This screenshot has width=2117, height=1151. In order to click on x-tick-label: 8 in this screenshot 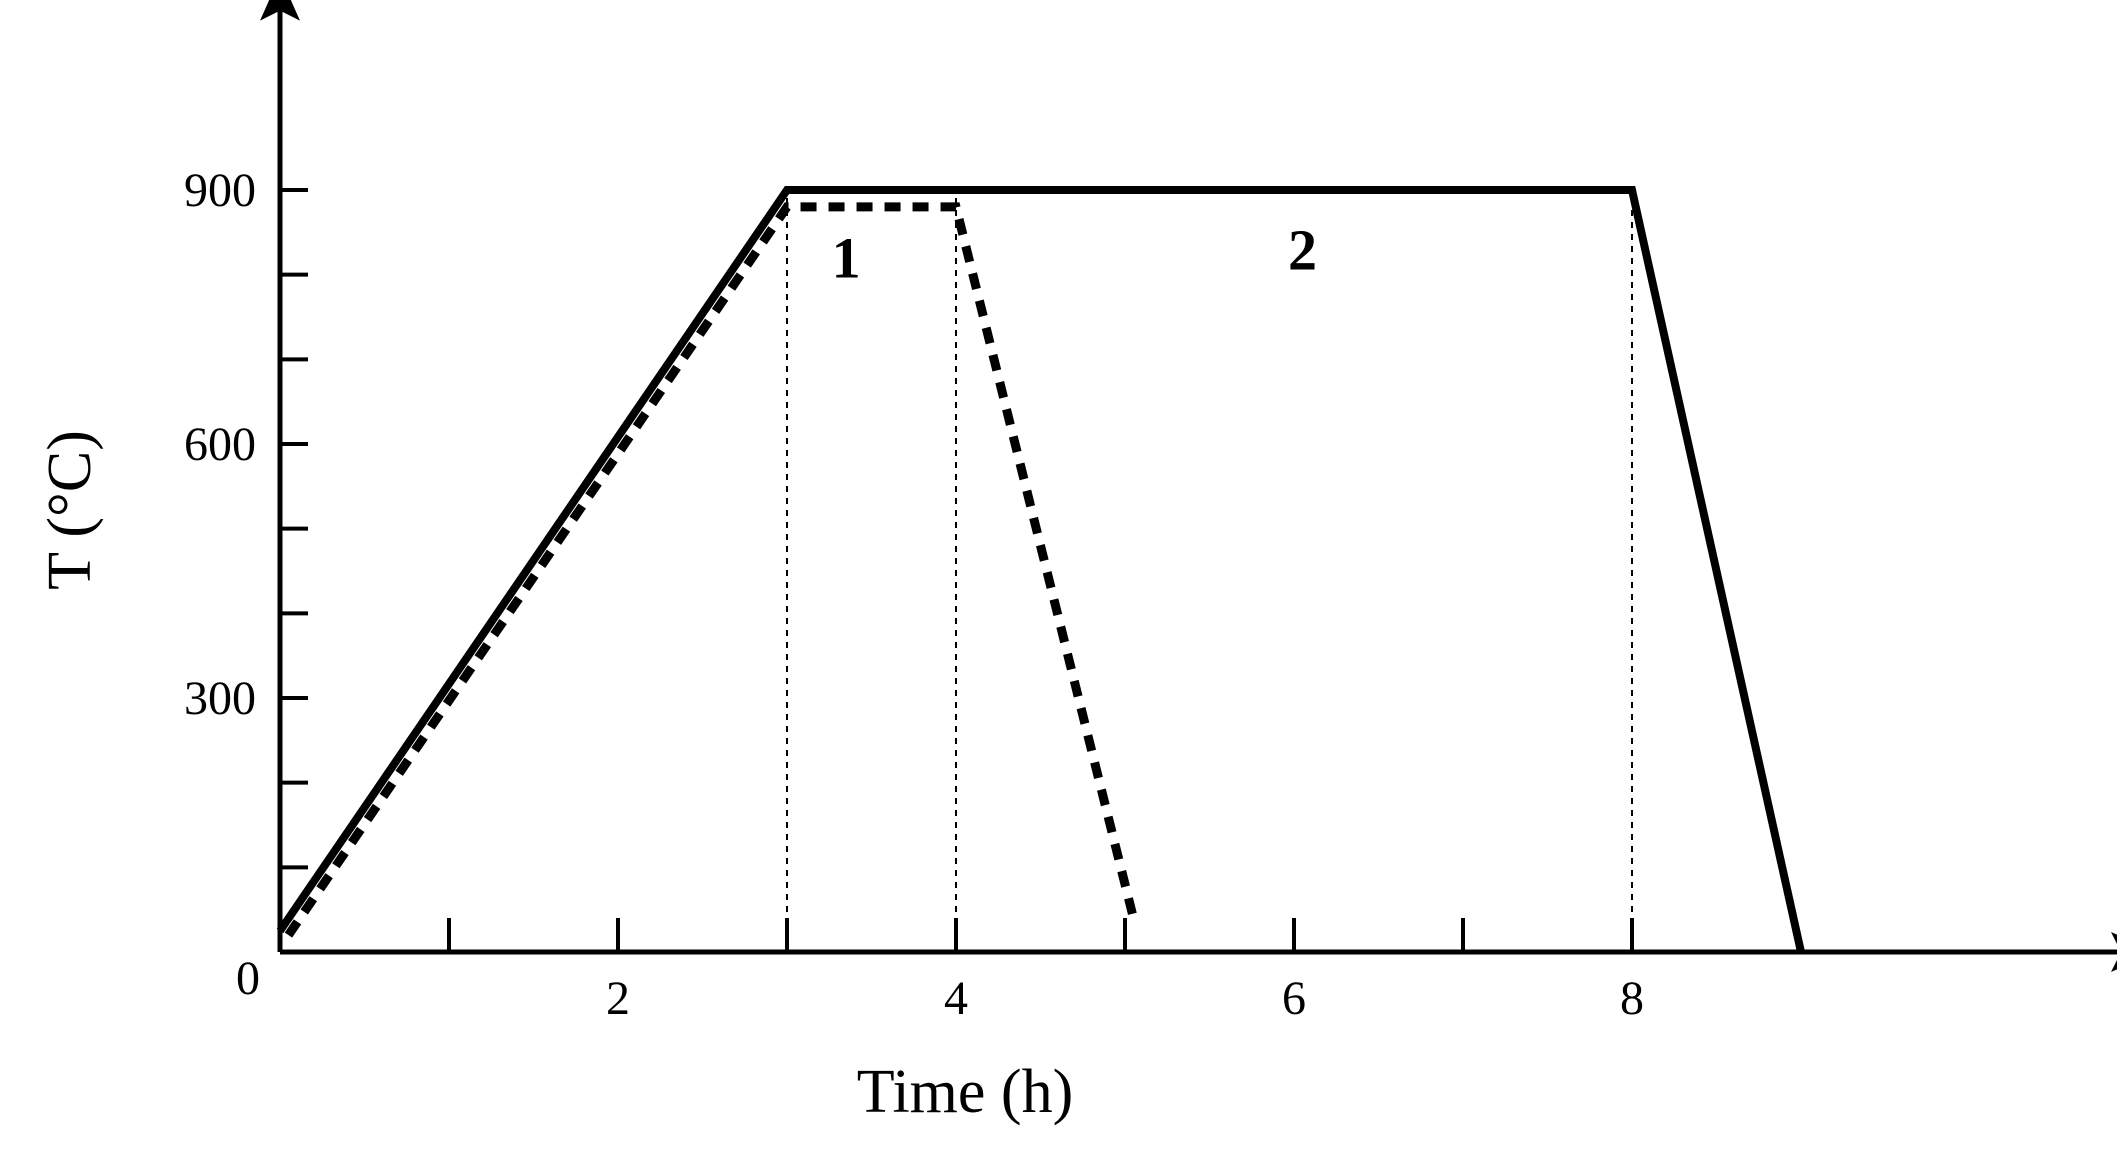, I will do `click(1632, 998)`.